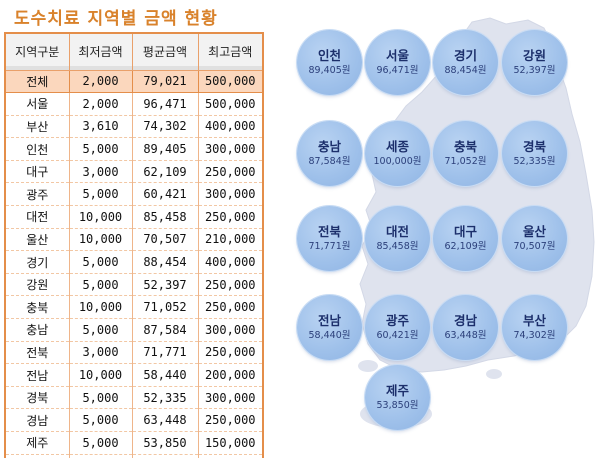  Describe the element at coordinates (37, 240) in the screenshot. I see `cell-region: 울산` at that location.